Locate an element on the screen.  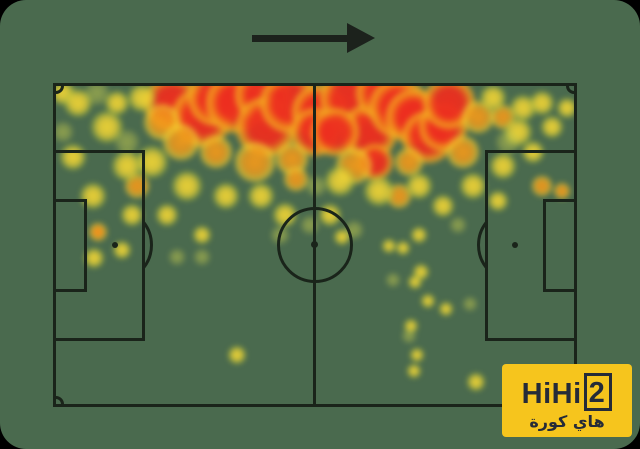
arrow-head is located at coordinates (361, 38).